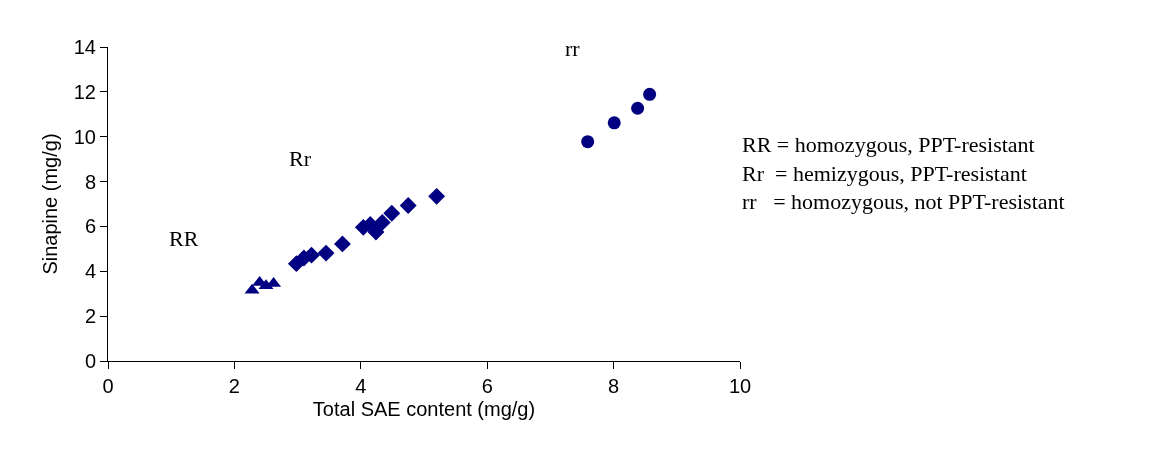 The height and width of the screenshot is (451, 1160). I want to click on text: Rr = hemizygous, PPT-resistant, so click(884, 173).